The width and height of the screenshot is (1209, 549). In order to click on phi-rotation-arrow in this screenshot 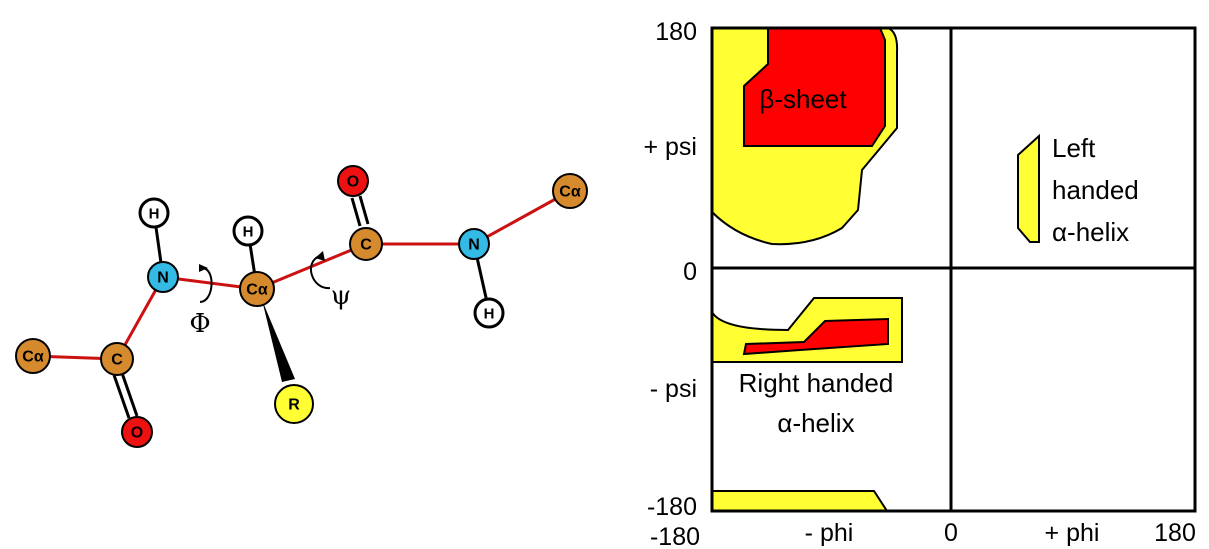, I will do `click(206, 285)`.